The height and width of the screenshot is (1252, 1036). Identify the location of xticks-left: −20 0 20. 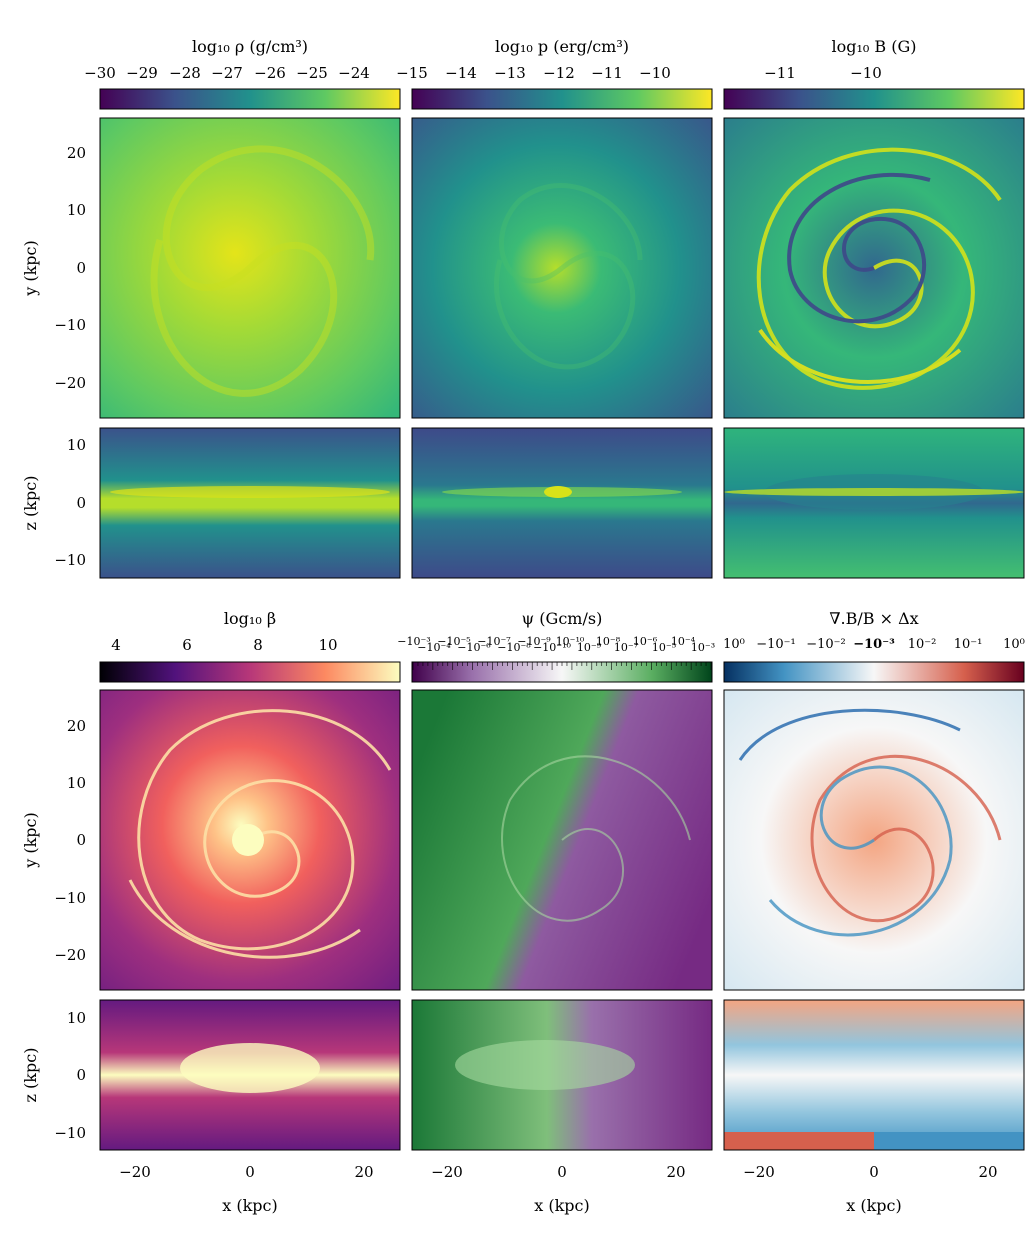
(246, 1172).